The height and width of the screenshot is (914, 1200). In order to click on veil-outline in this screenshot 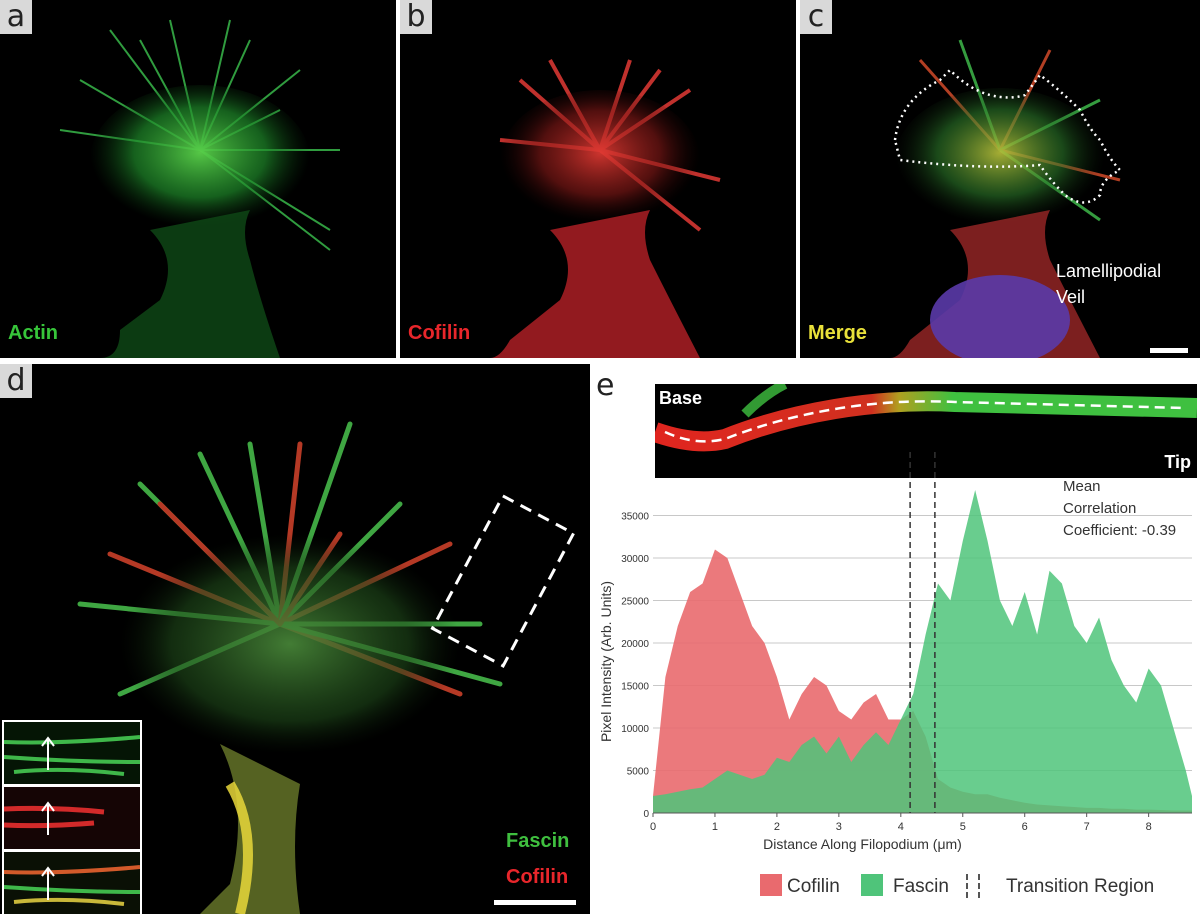, I will do `click(1008, 136)`.